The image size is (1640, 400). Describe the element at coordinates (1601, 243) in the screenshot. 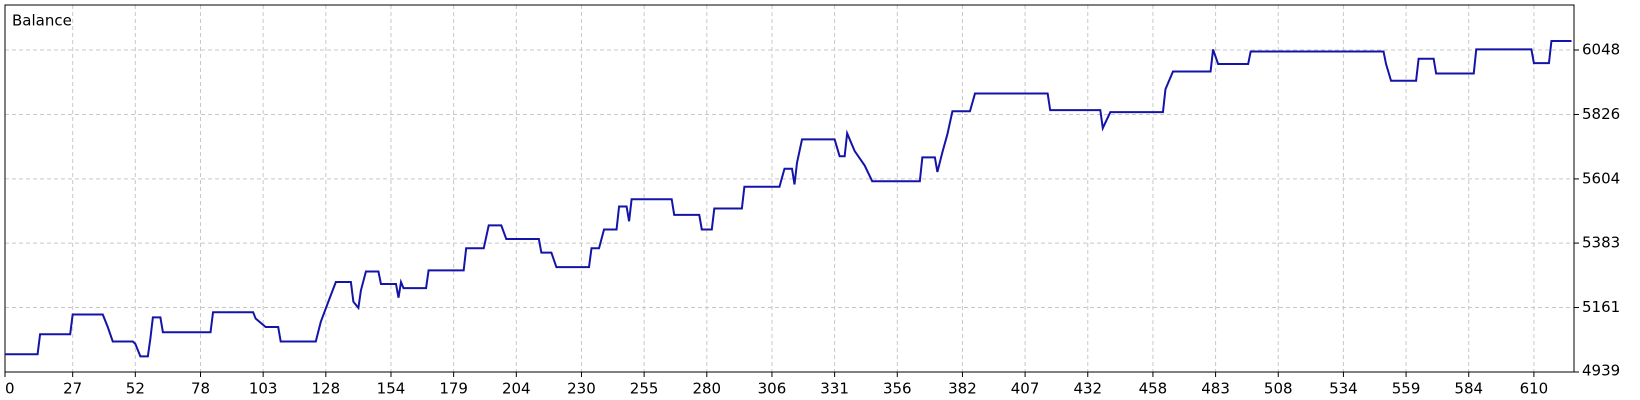

I see `y-tick-label: 5383` at that location.